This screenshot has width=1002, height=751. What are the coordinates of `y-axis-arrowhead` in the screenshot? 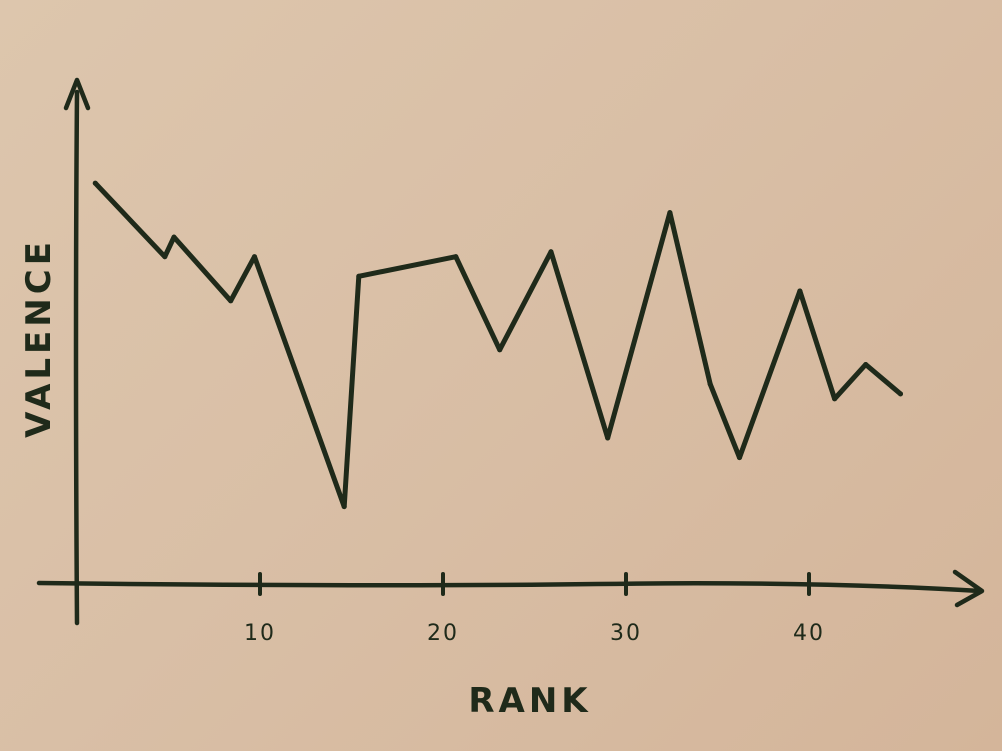 It's located at (77, 94).